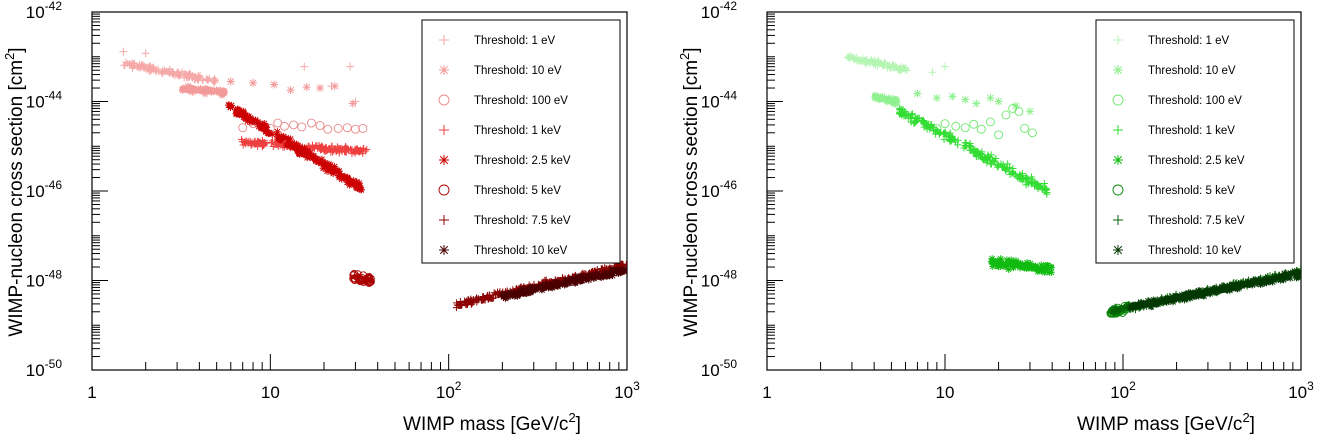 The height and width of the screenshot is (445, 1325). I want to click on x-tick-label: 1, so click(766, 392).